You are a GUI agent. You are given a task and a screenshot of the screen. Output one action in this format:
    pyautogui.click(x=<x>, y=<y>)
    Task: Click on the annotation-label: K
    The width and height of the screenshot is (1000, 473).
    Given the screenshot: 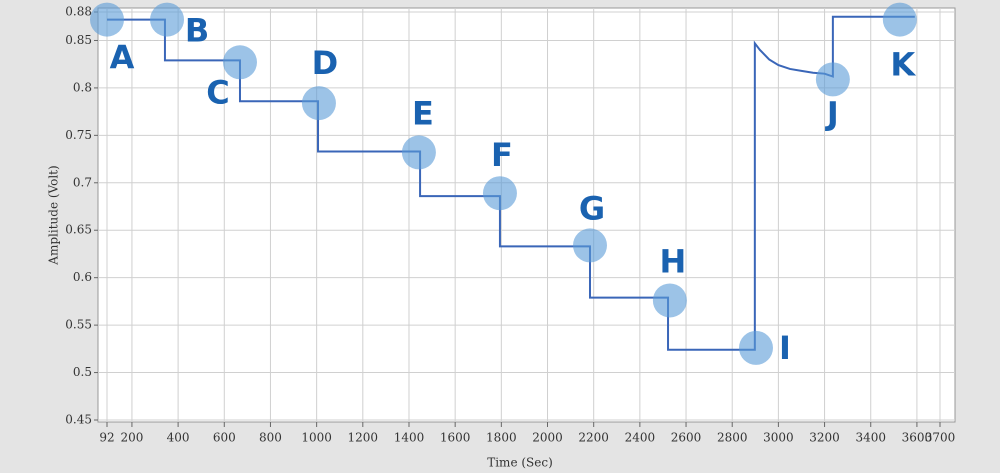 What is the action you would take?
    pyautogui.click(x=903, y=65)
    